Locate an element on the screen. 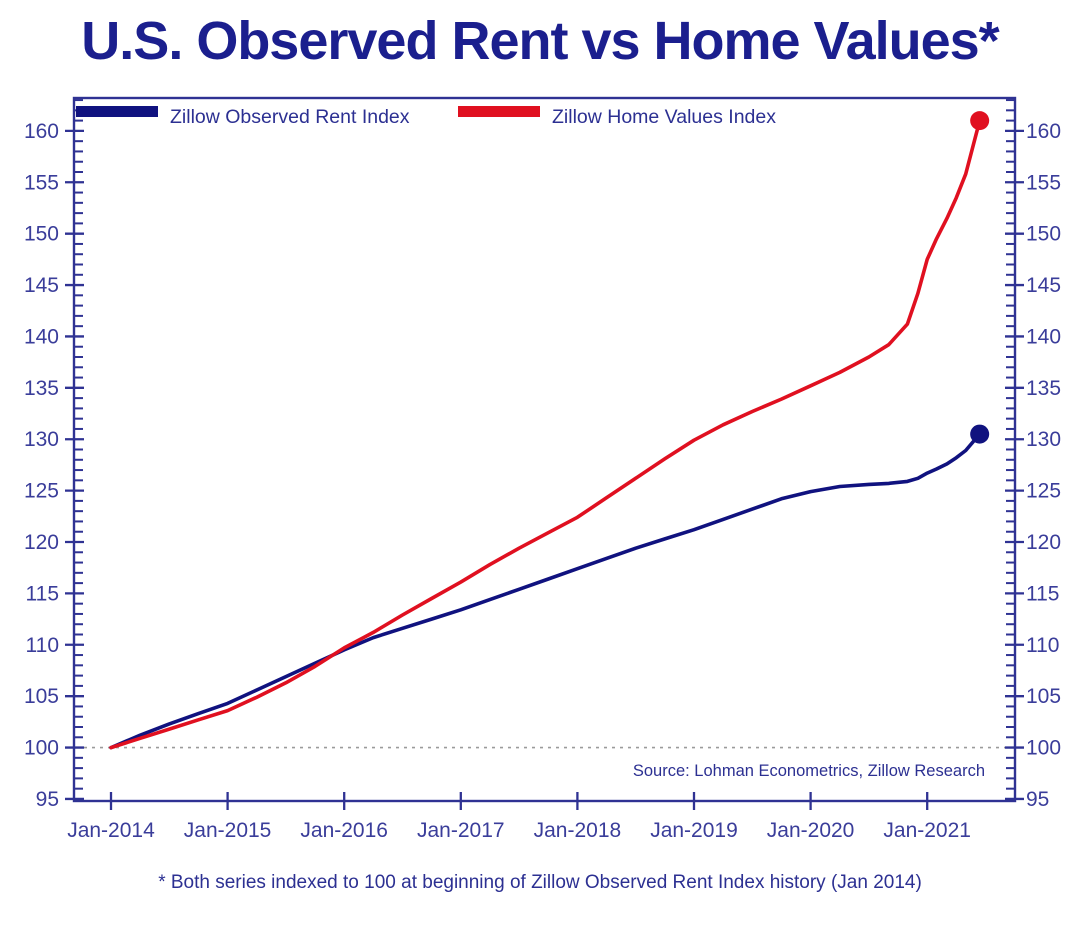  y-tick-label-left: 125 is located at coordinates (41, 491).